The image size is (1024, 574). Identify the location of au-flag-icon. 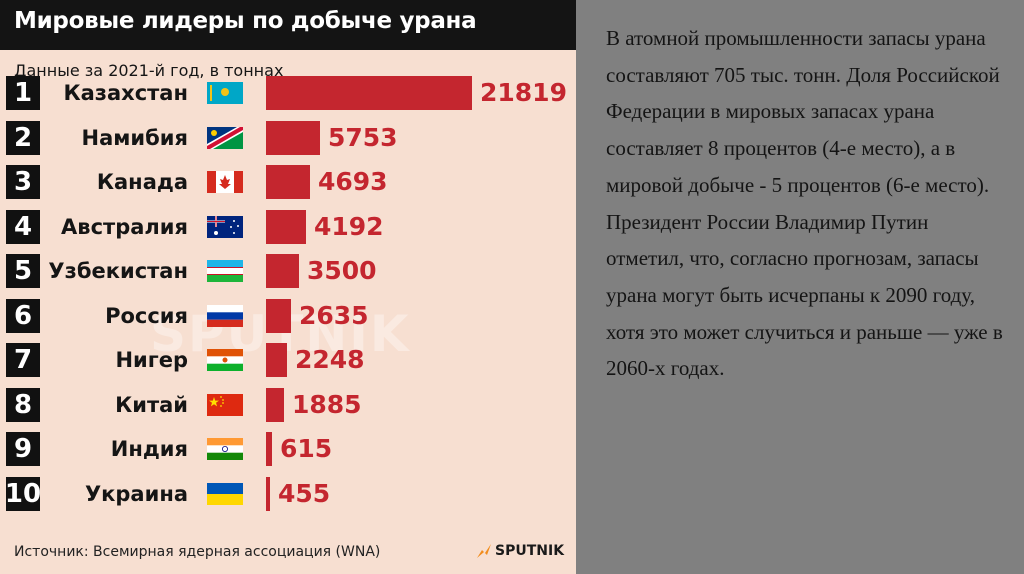
(225, 226).